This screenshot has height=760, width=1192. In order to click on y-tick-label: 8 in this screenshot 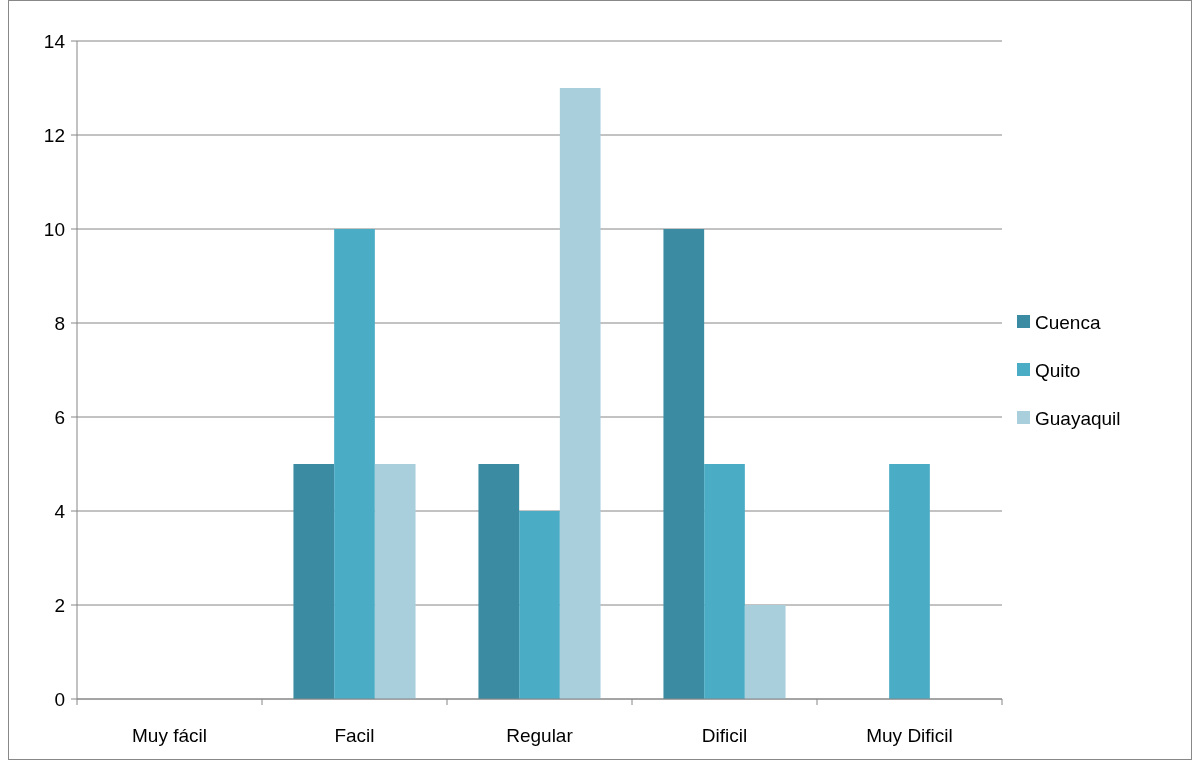, I will do `click(59, 323)`.